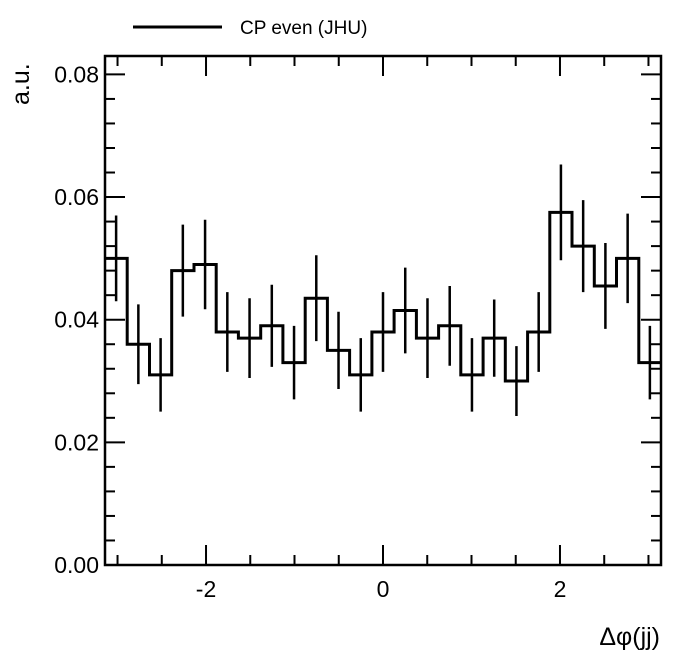 The image size is (696, 672). Describe the element at coordinates (76, 442) in the screenshot. I see `y-tick-label: 0.02` at that location.